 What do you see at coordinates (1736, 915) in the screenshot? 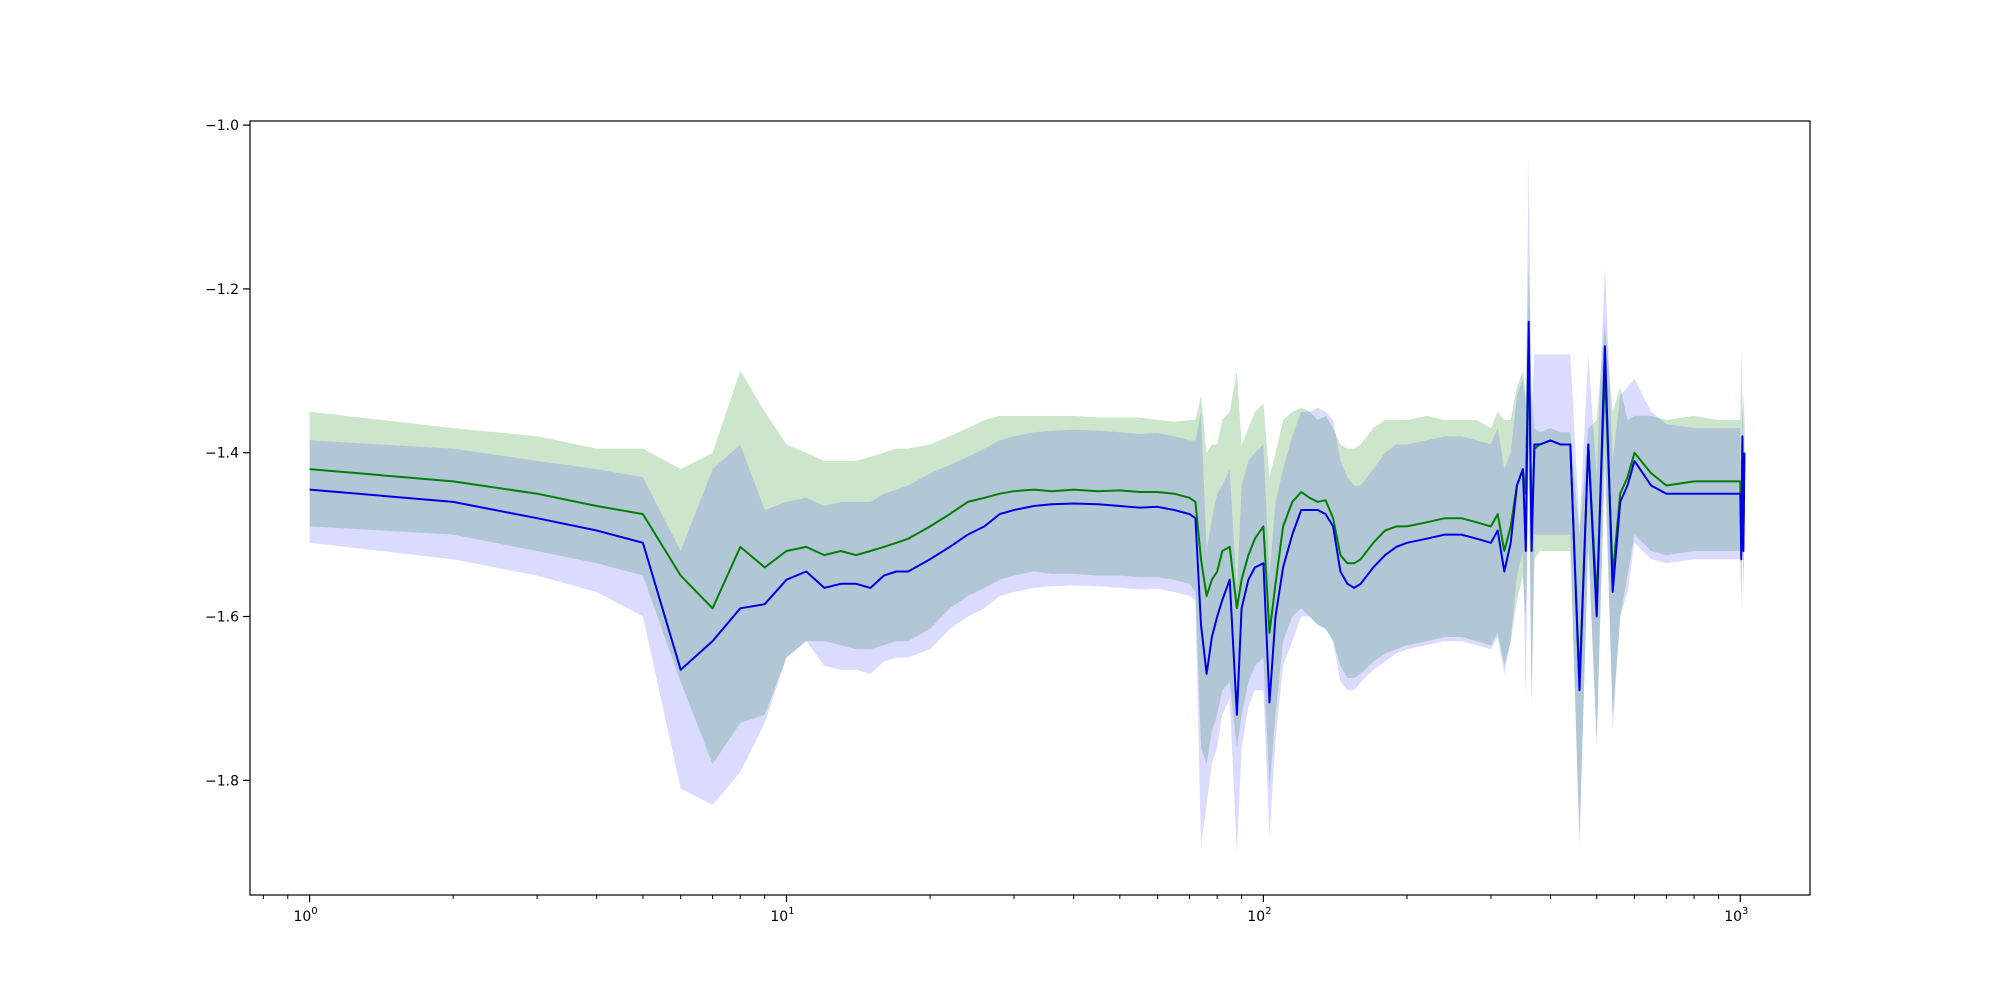
I see `x-tick-label: 10³` at bounding box center [1736, 915].